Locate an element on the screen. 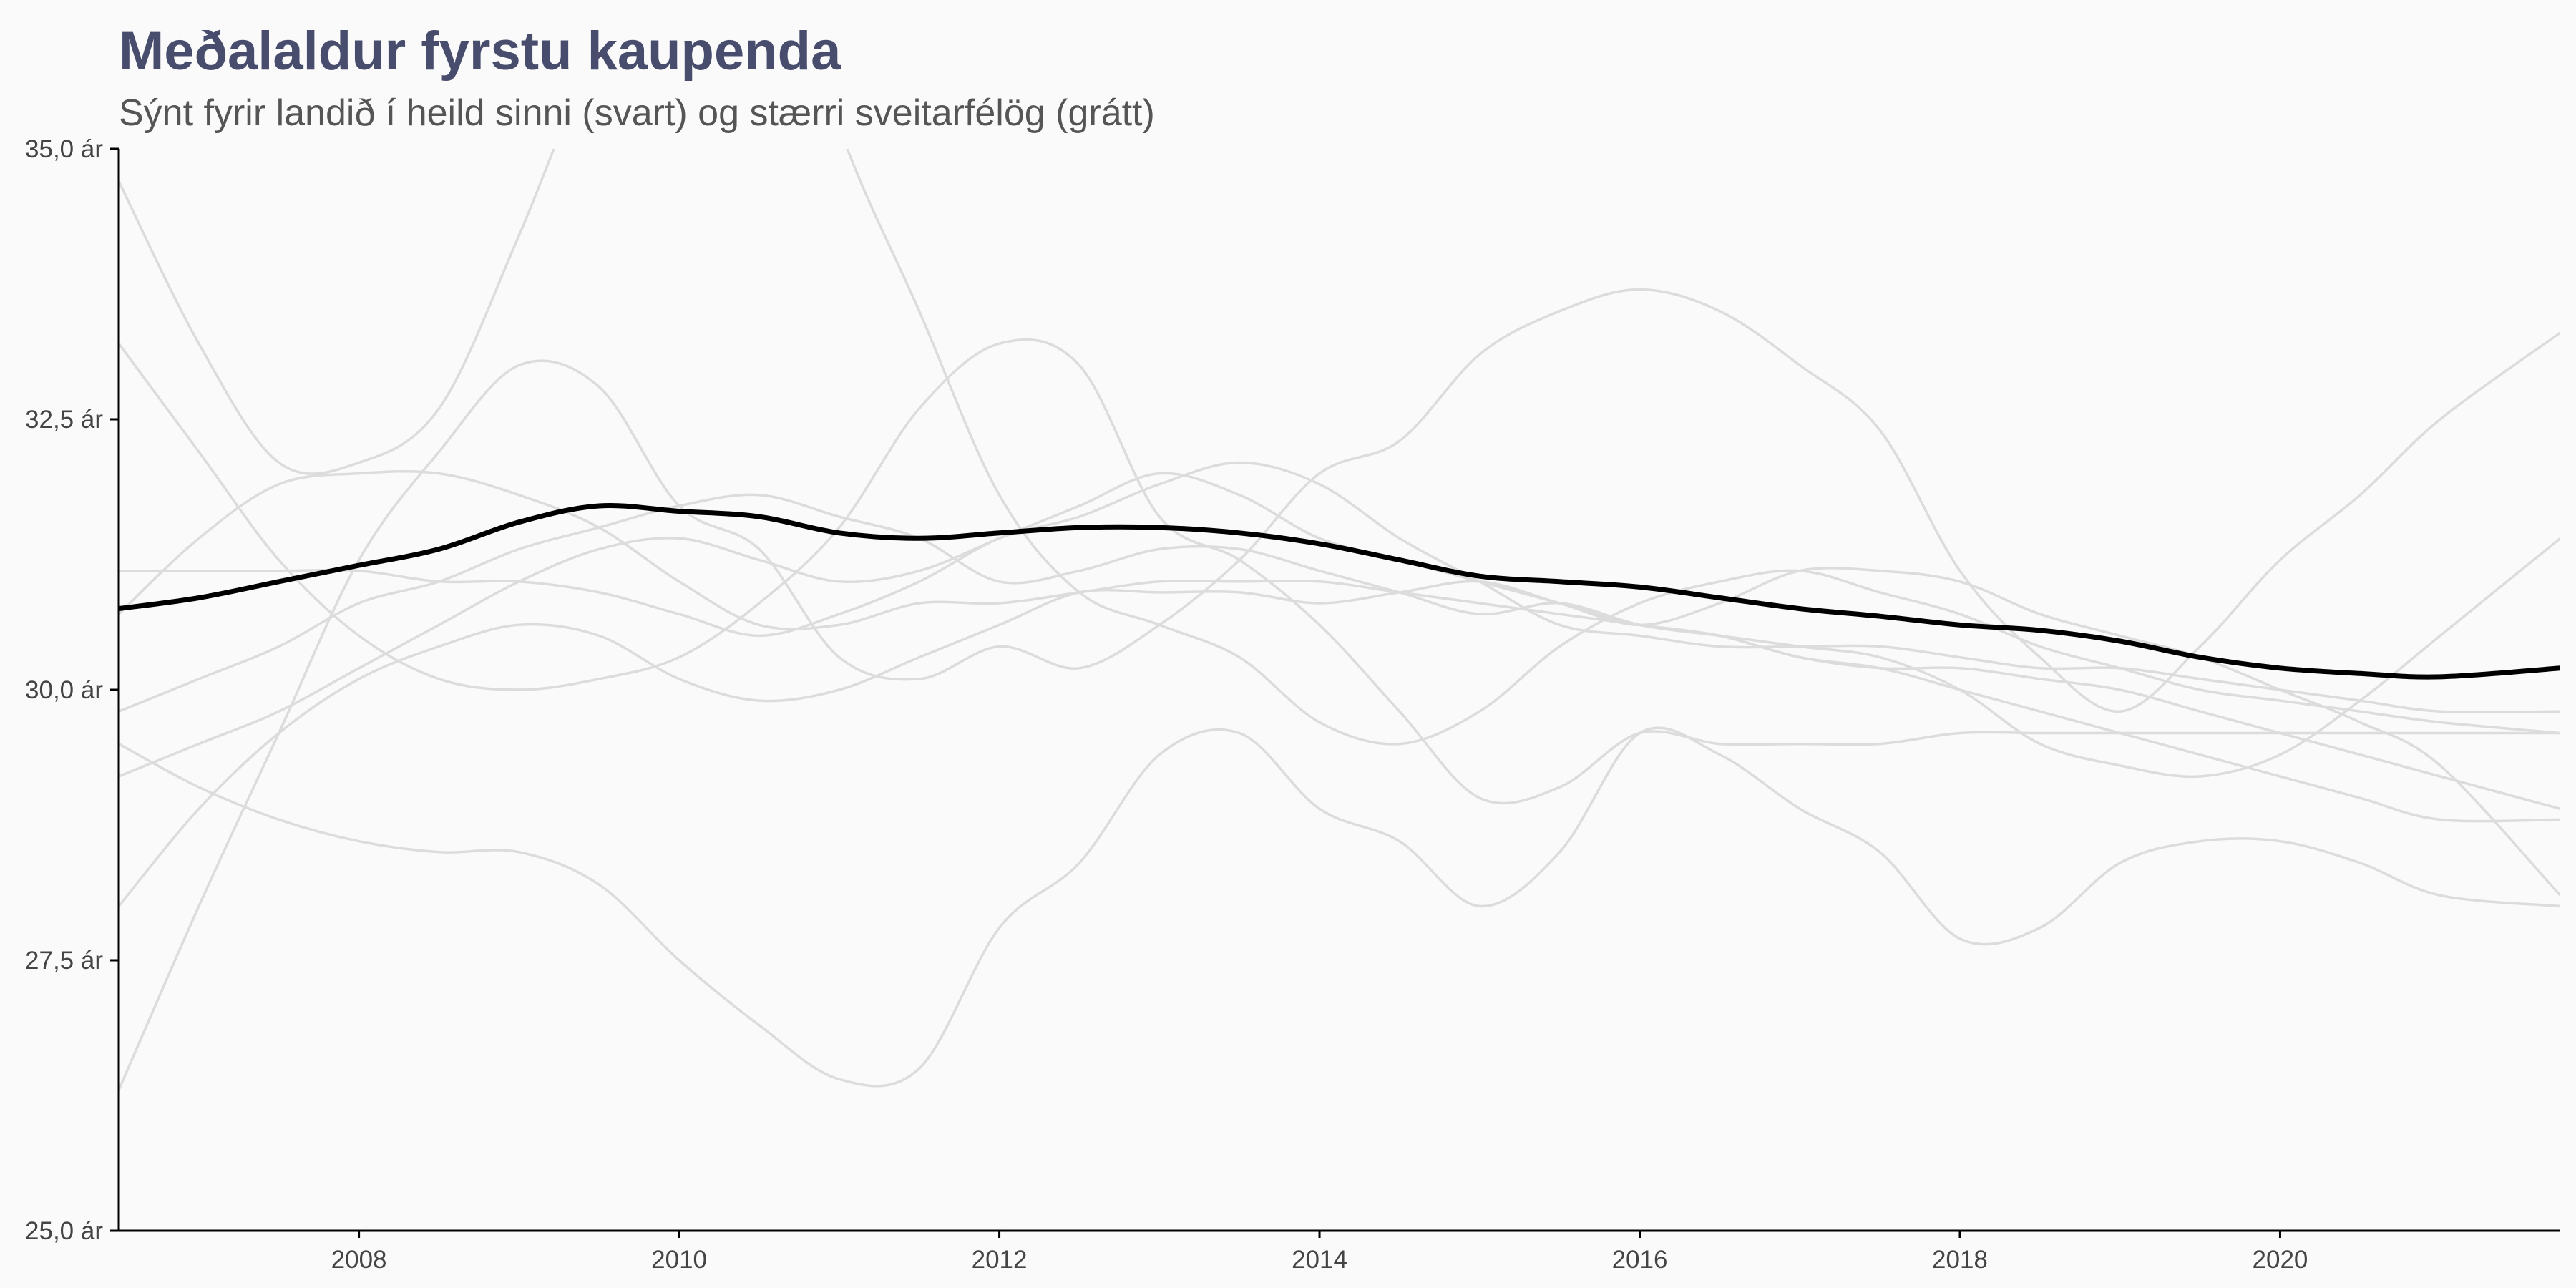  national-series-group is located at coordinates (1339, 591).